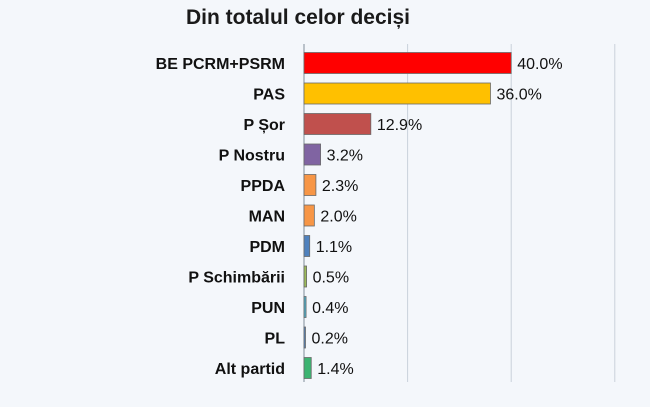 This screenshot has height=407, width=650. Describe the element at coordinates (263, 186) in the screenshot. I see `category-label: PPDA` at that location.